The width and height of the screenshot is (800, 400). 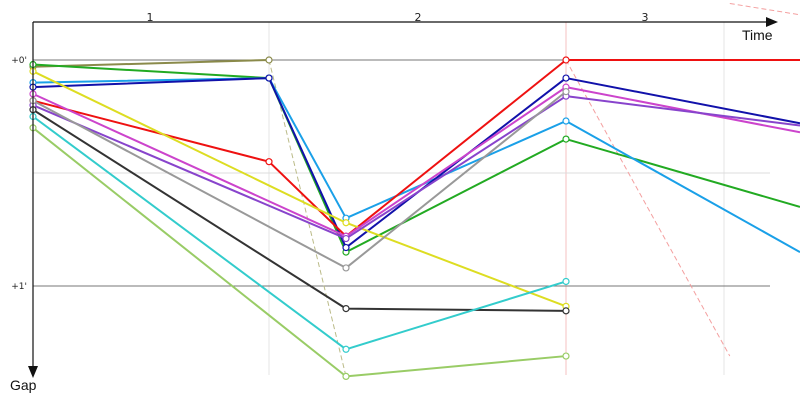 What do you see at coordinates (150, 17) in the screenshot?
I see `lap-label: 1` at bounding box center [150, 17].